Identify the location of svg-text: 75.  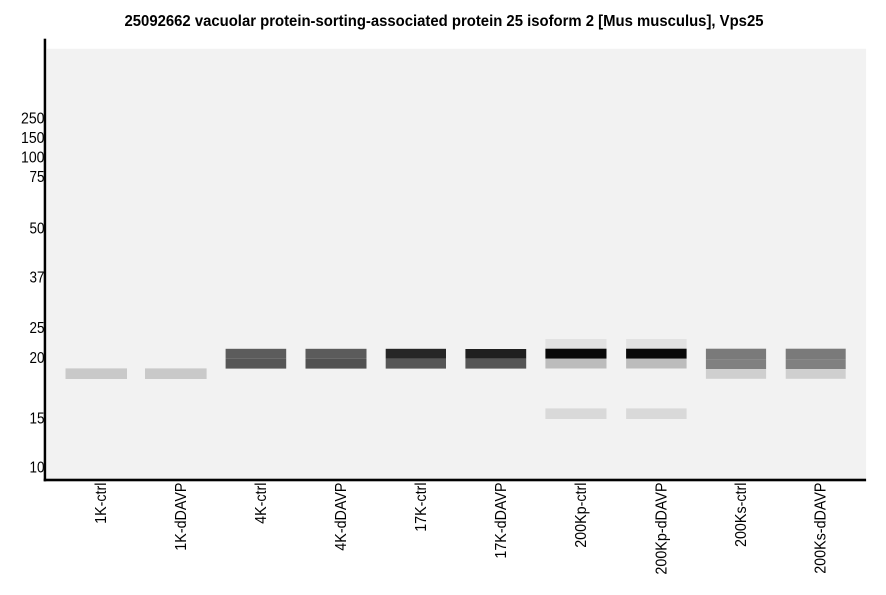
(37, 177).